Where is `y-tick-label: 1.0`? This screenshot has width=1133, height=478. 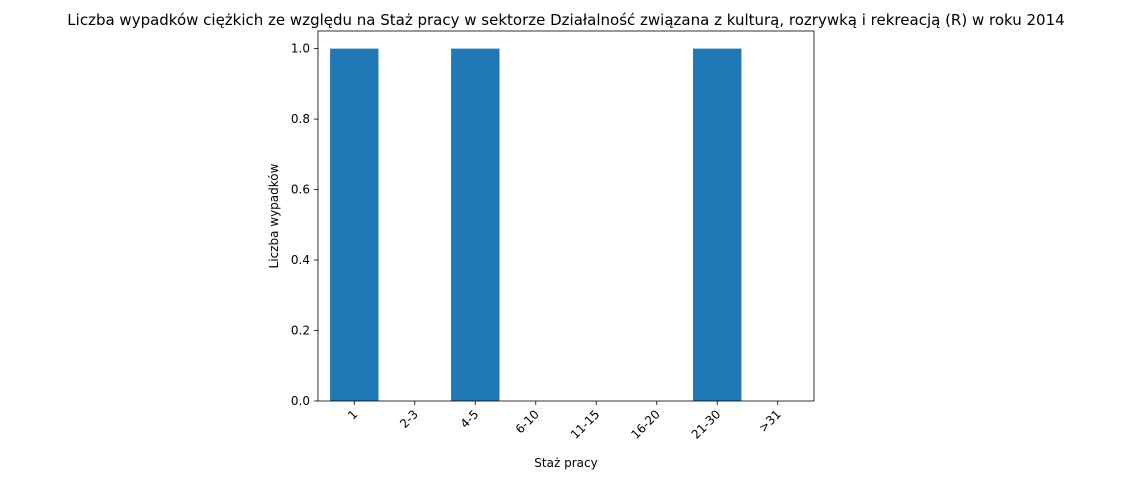
y-tick-label: 1.0 is located at coordinates (300, 49).